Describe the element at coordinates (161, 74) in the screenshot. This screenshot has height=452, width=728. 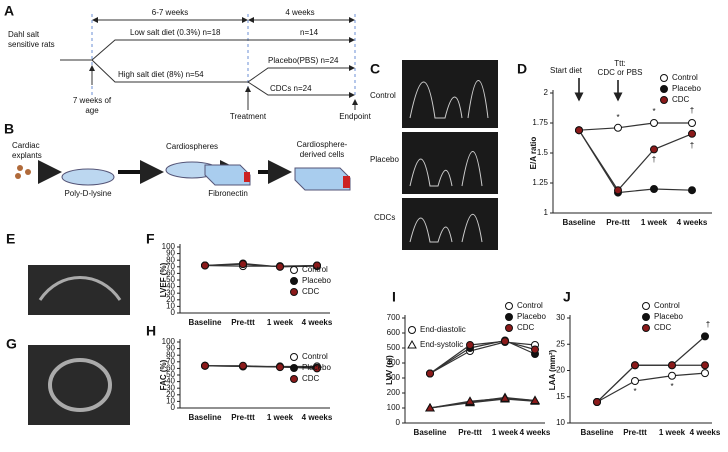
I see `group-label: High salt diet (8%) n=54` at that location.